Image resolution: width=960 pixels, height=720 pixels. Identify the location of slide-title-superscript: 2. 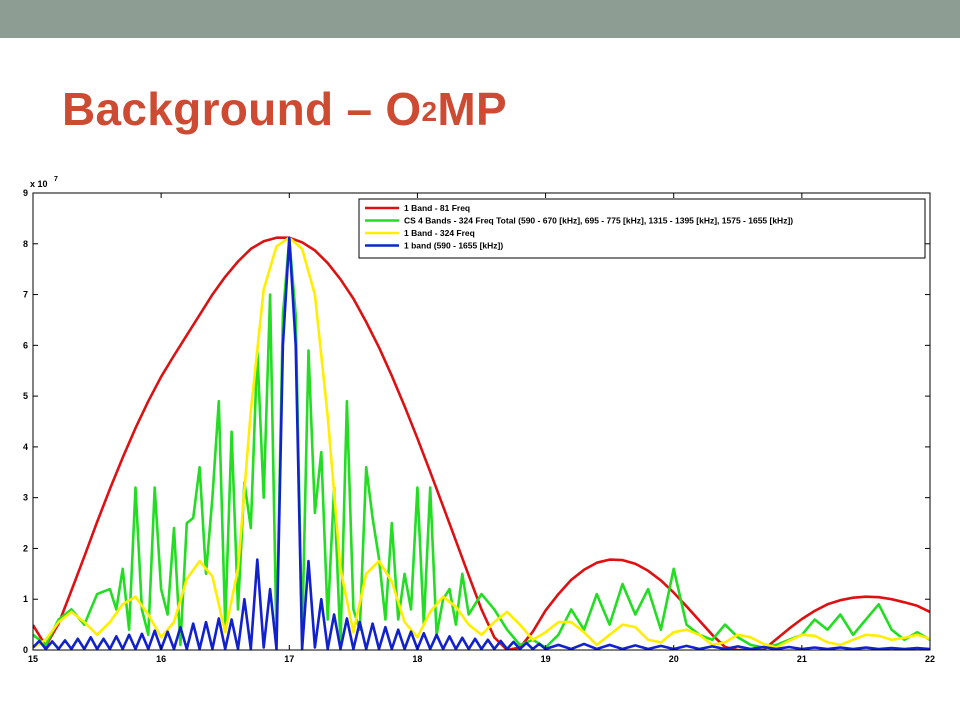
(429, 111).